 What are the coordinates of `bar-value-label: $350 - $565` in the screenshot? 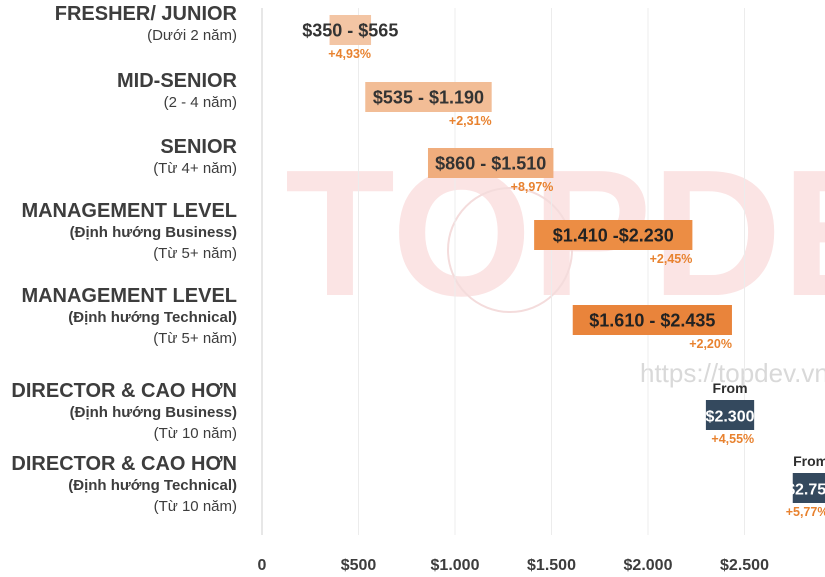 It's located at (350, 31).